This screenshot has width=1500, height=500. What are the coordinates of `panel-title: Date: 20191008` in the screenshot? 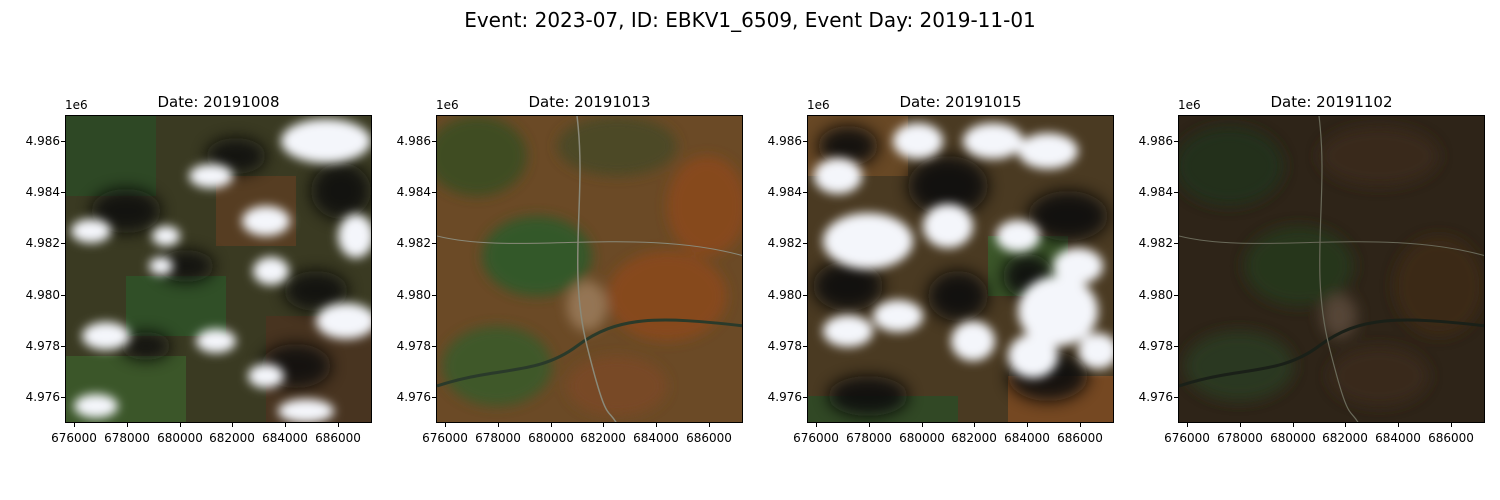 It's located at (218, 102).